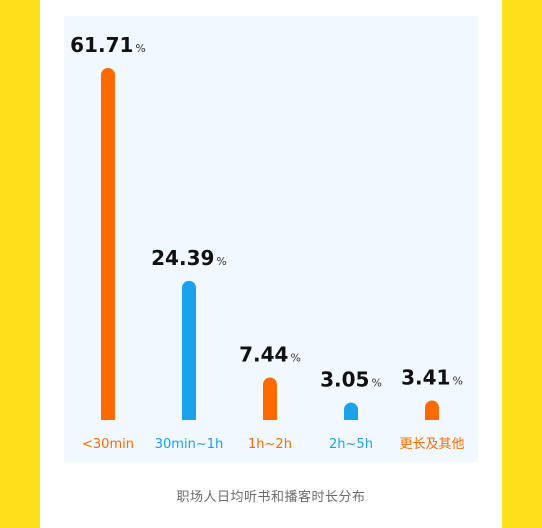  I want to click on category-label-1: 30min~1h, so click(189, 444).